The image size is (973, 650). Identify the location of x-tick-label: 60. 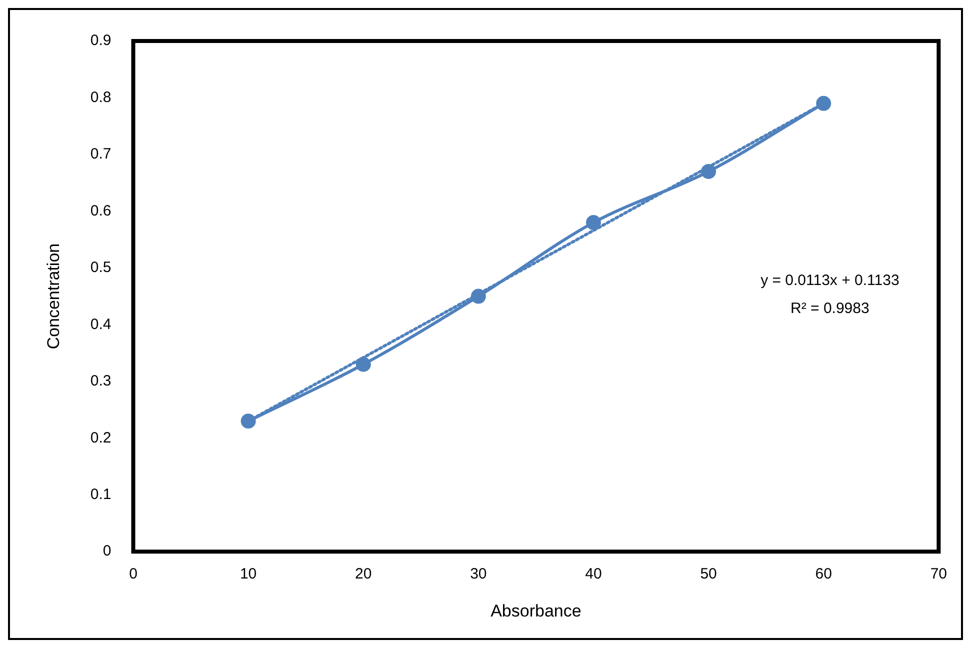
(823, 574).